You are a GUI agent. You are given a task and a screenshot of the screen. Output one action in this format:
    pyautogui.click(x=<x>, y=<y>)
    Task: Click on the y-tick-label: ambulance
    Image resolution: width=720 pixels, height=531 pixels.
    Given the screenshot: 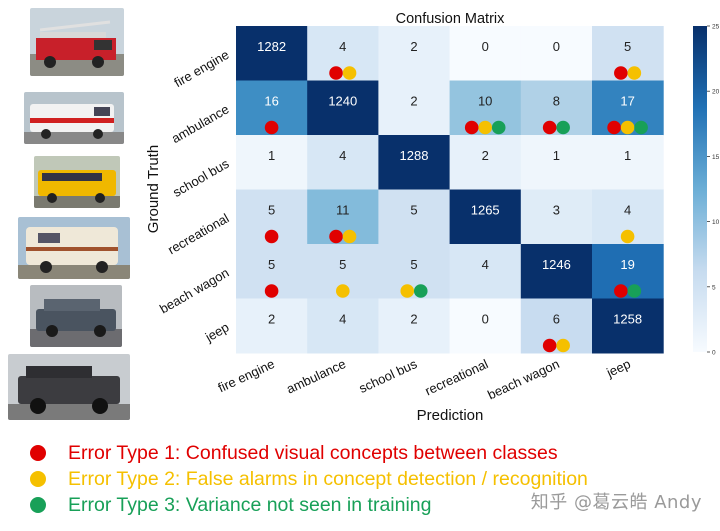 What is the action you would take?
    pyautogui.click(x=200, y=123)
    